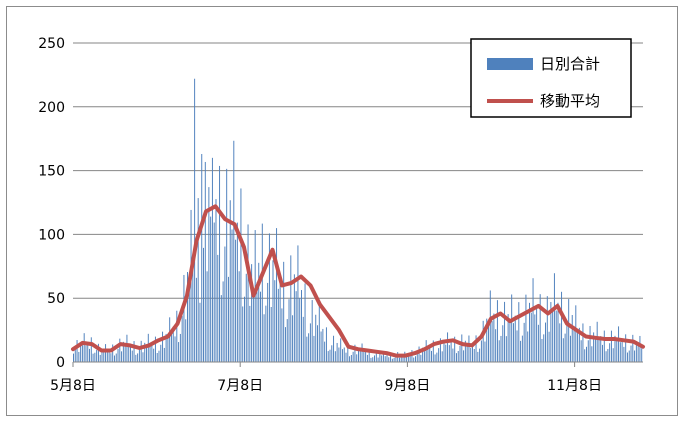 The image size is (684, 426). What do you see at coordinates (510, 64) in the screenshot?
I see `legend-bar-swatch` at bounding box center [510, 64].